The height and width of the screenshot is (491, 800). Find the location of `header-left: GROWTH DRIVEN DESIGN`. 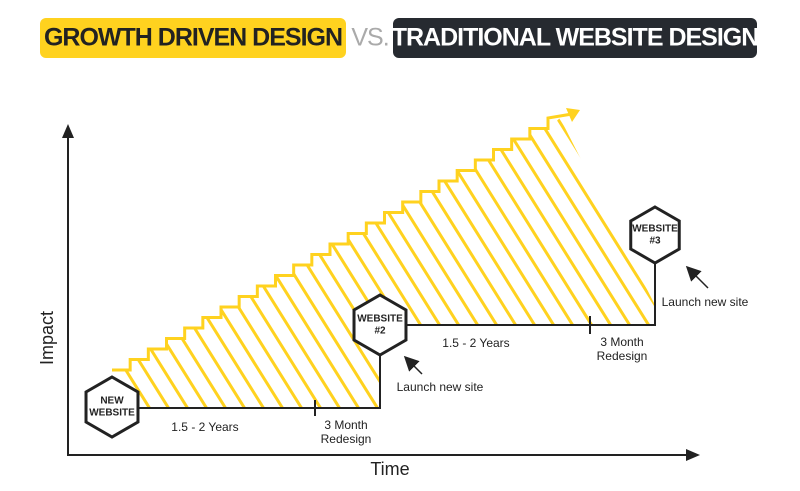

header-left: GROWTH DRIVEN DESIGN is located at coordinates (193, 38).